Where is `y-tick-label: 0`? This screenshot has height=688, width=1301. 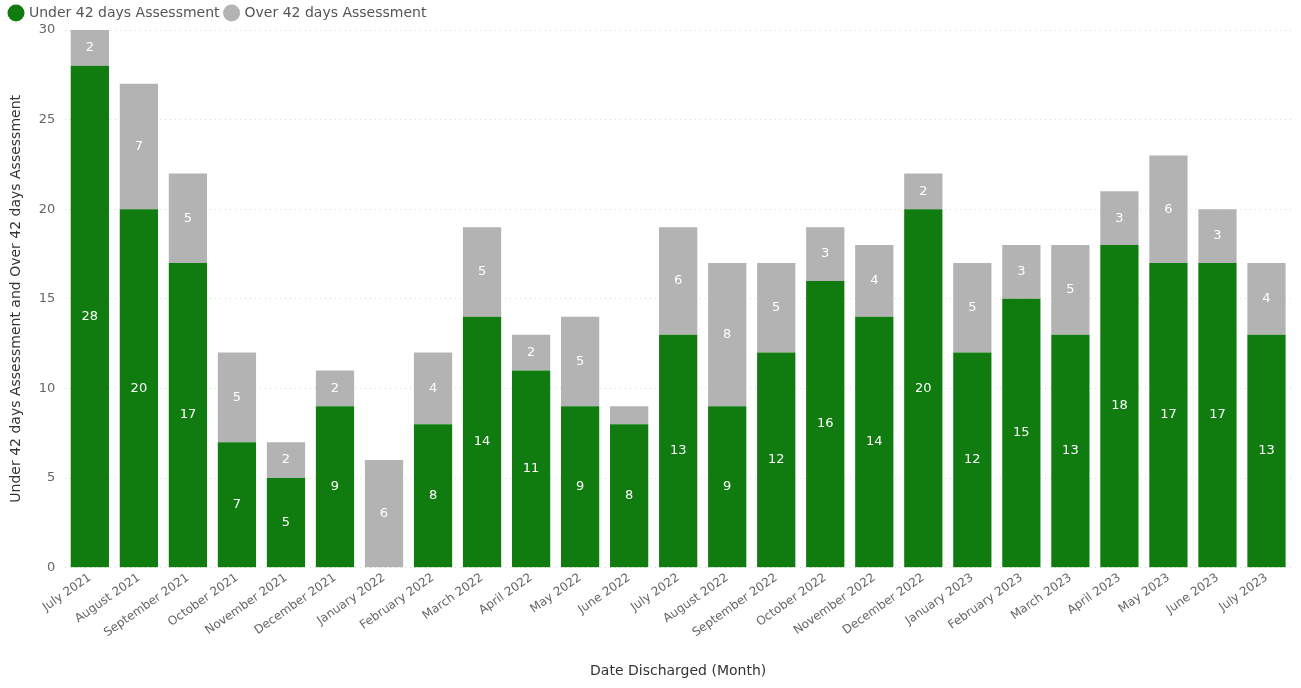
y-tick-label: 0 is located at coordinates (51, 567).